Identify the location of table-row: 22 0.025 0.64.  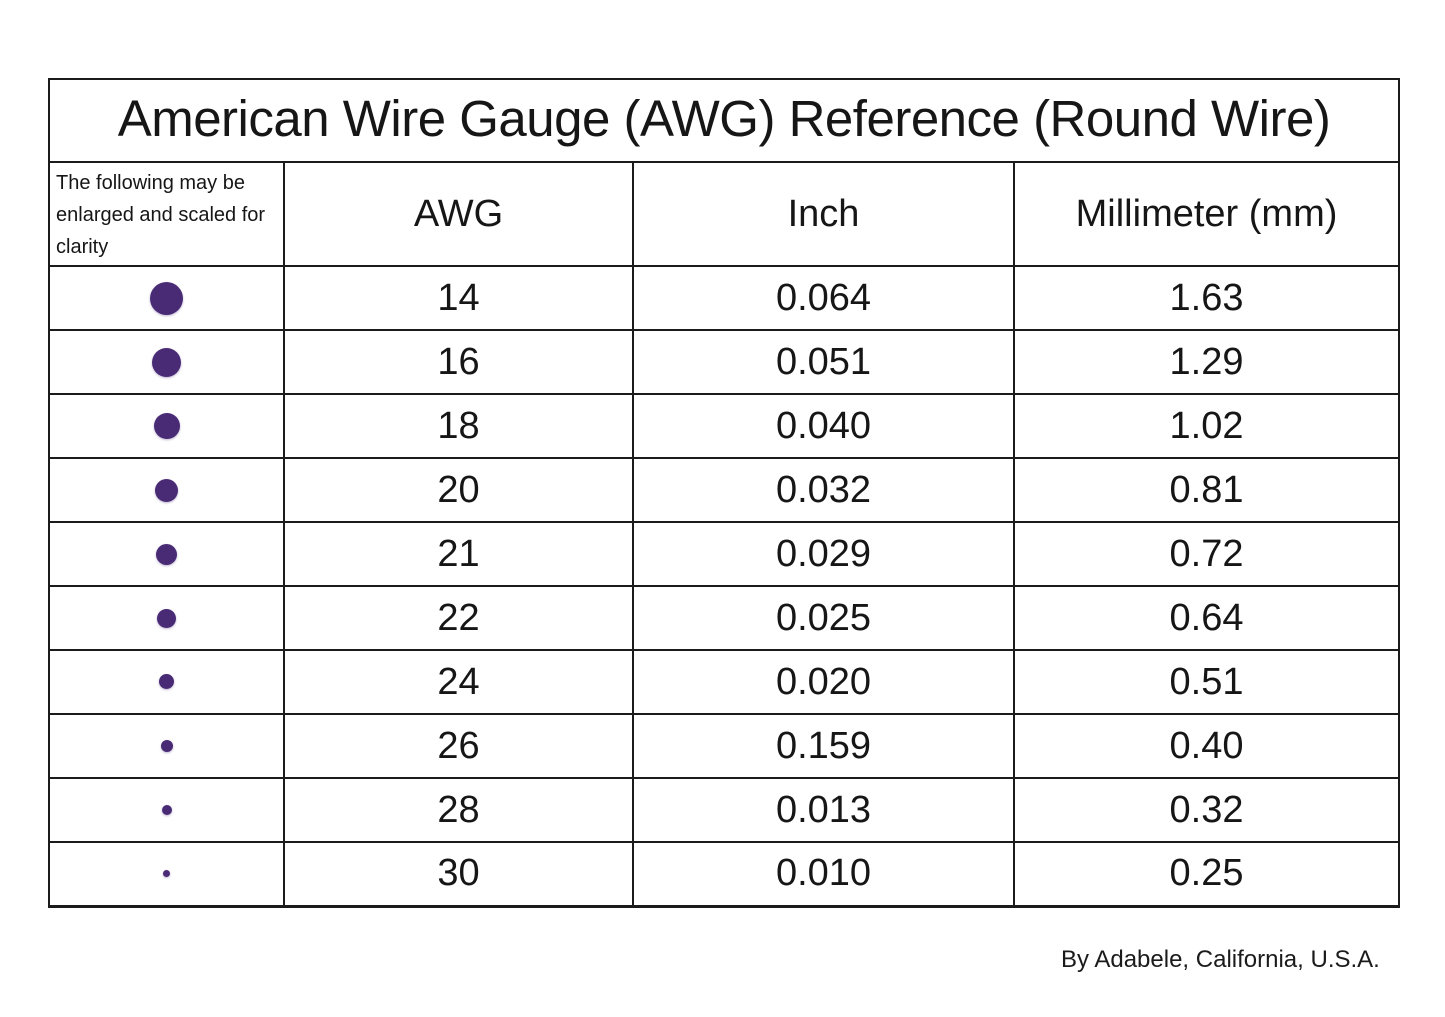
(724, 618).